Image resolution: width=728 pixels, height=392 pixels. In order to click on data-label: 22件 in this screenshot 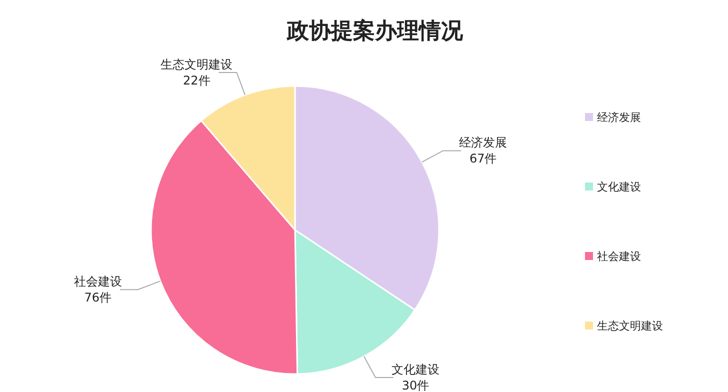, I will do `click(196, 80)`.